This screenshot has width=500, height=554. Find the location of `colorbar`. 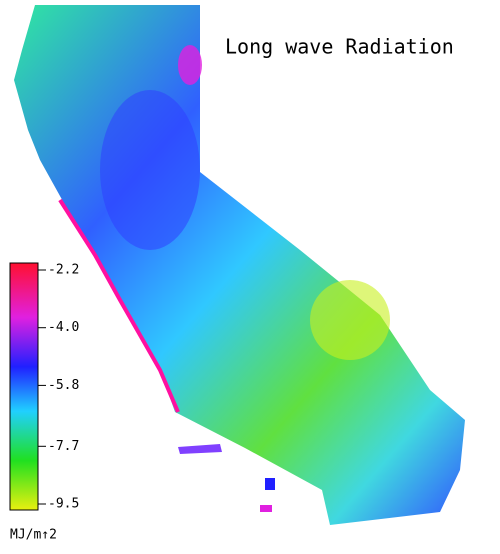

colorbar is located at coordinates (24, 386).